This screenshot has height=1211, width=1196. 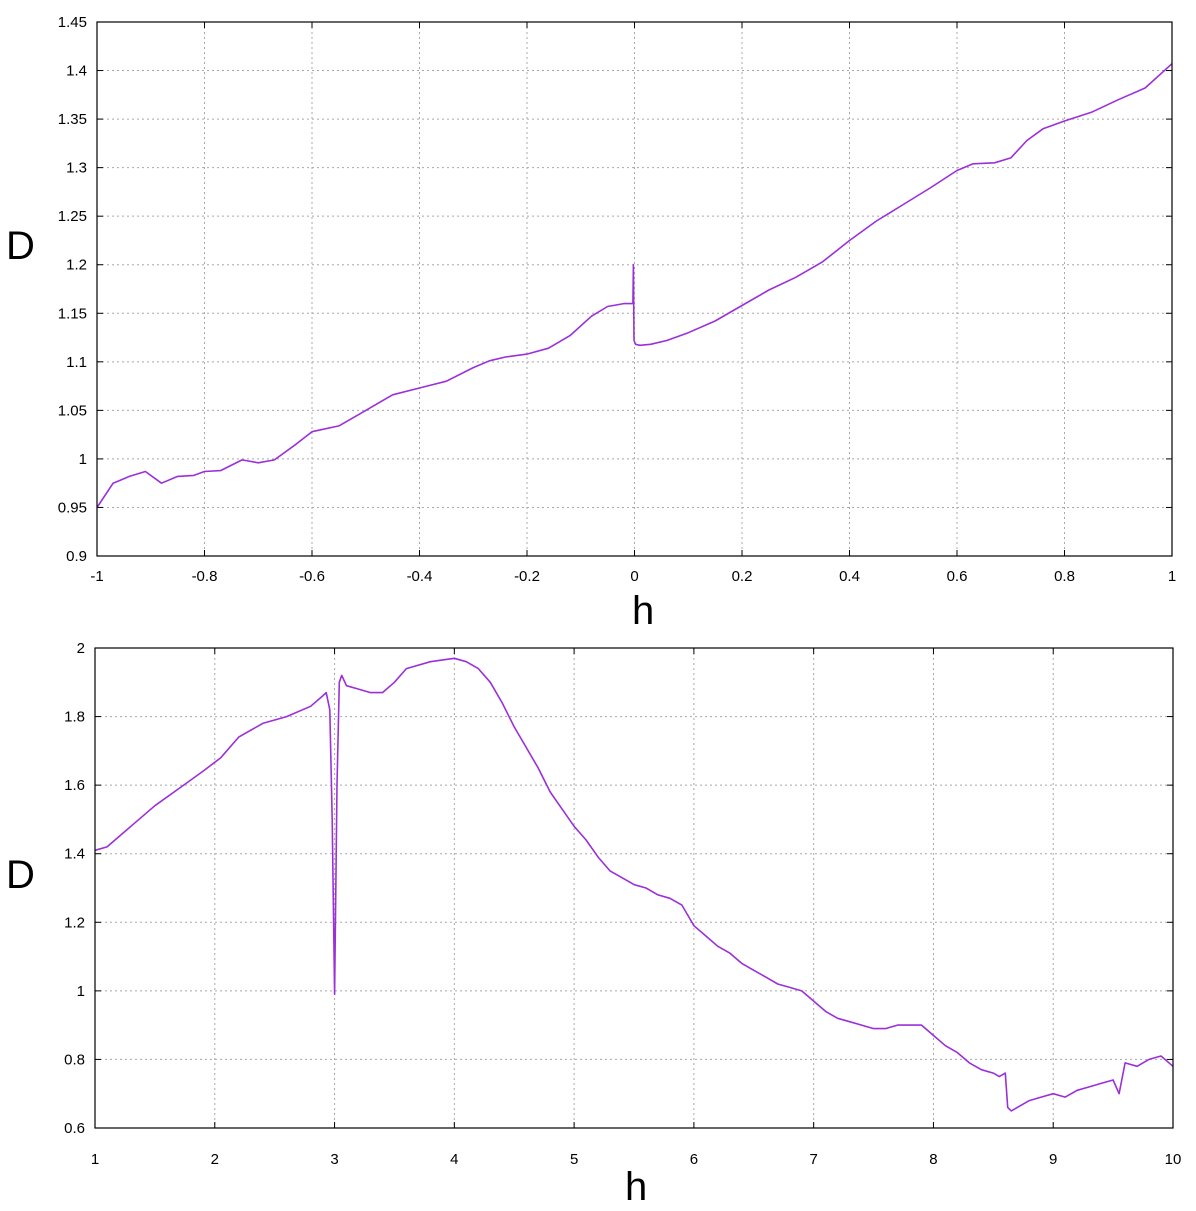 What do you see at coordinates (634, 576) in the screenshot?
I see `top-xtick-label: 0` at bounding box center [634, 576].